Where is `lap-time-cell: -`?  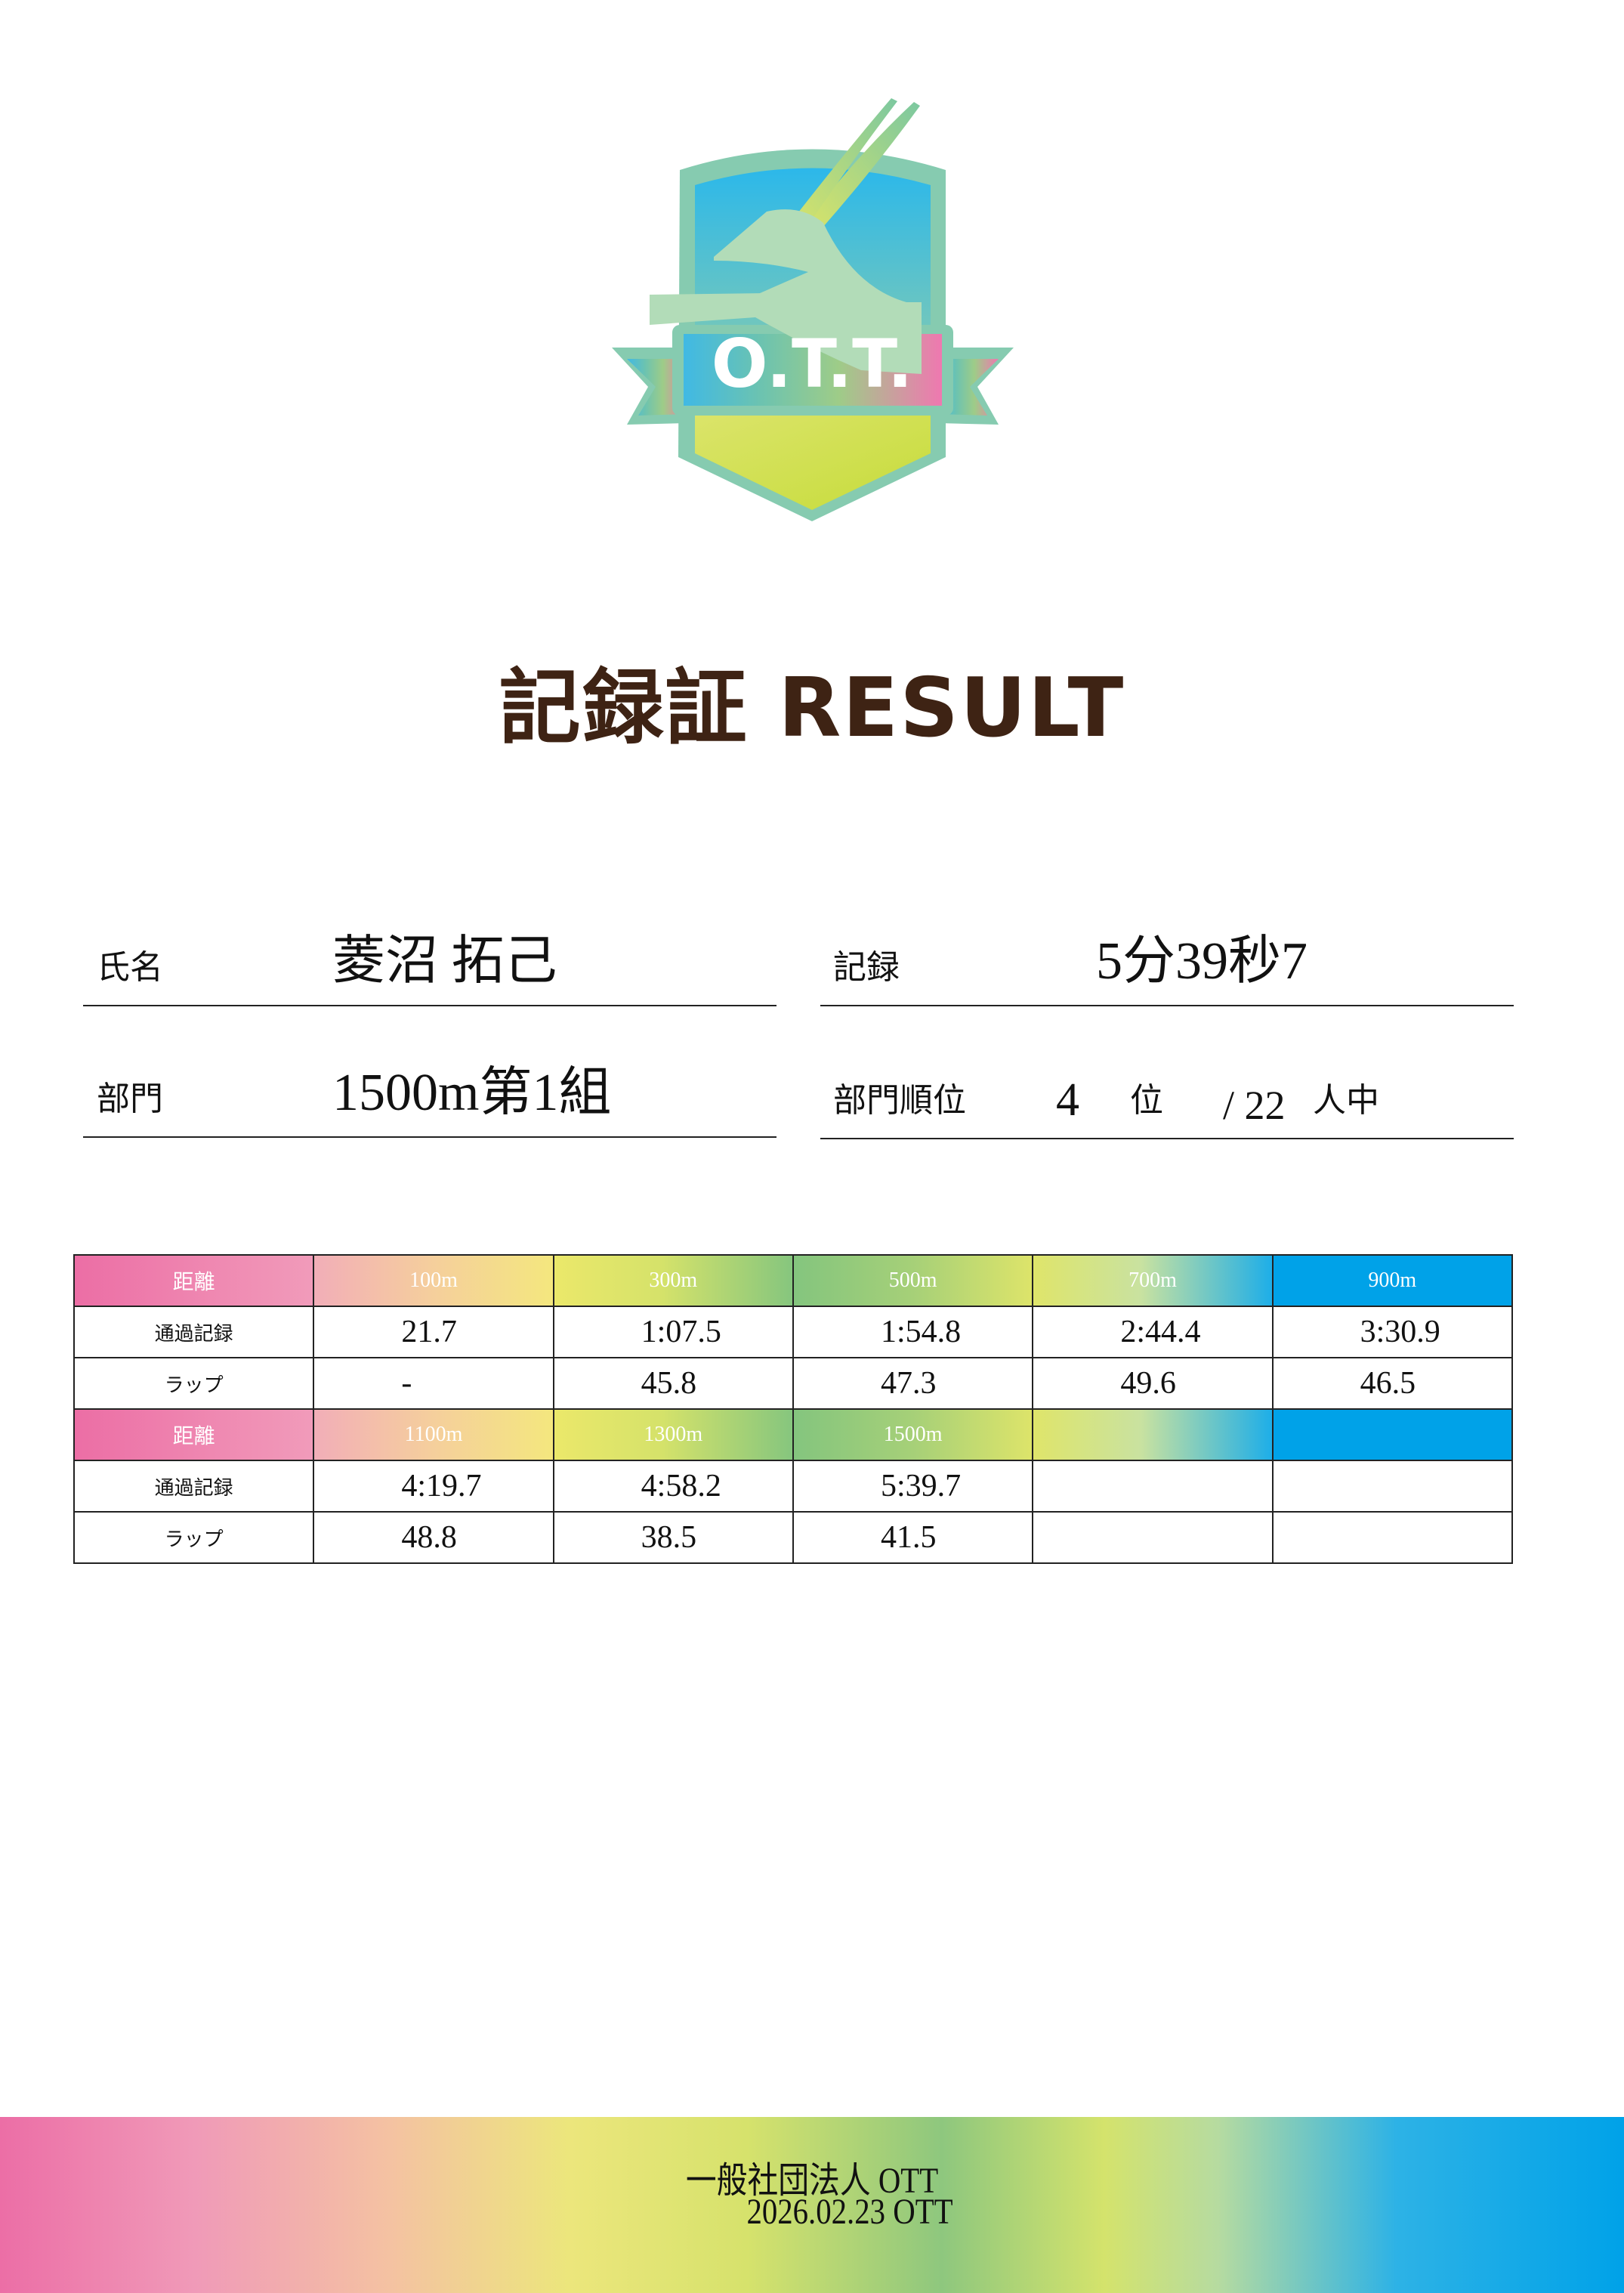
lap-time-cell: - is located at coordinates (434, 1383).